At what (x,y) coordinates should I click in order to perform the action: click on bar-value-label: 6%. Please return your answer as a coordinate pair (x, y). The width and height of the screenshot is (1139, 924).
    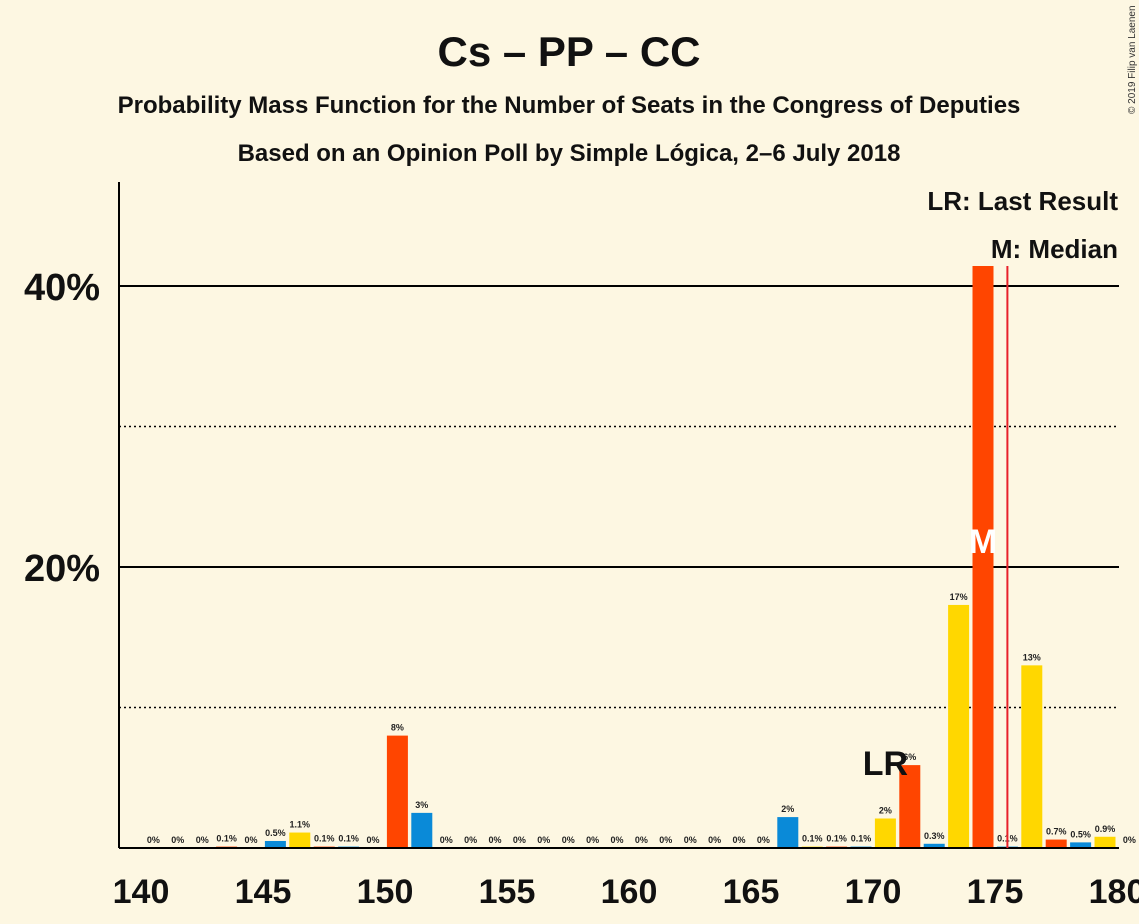
    Looking at the image, I should click on (909, 757).